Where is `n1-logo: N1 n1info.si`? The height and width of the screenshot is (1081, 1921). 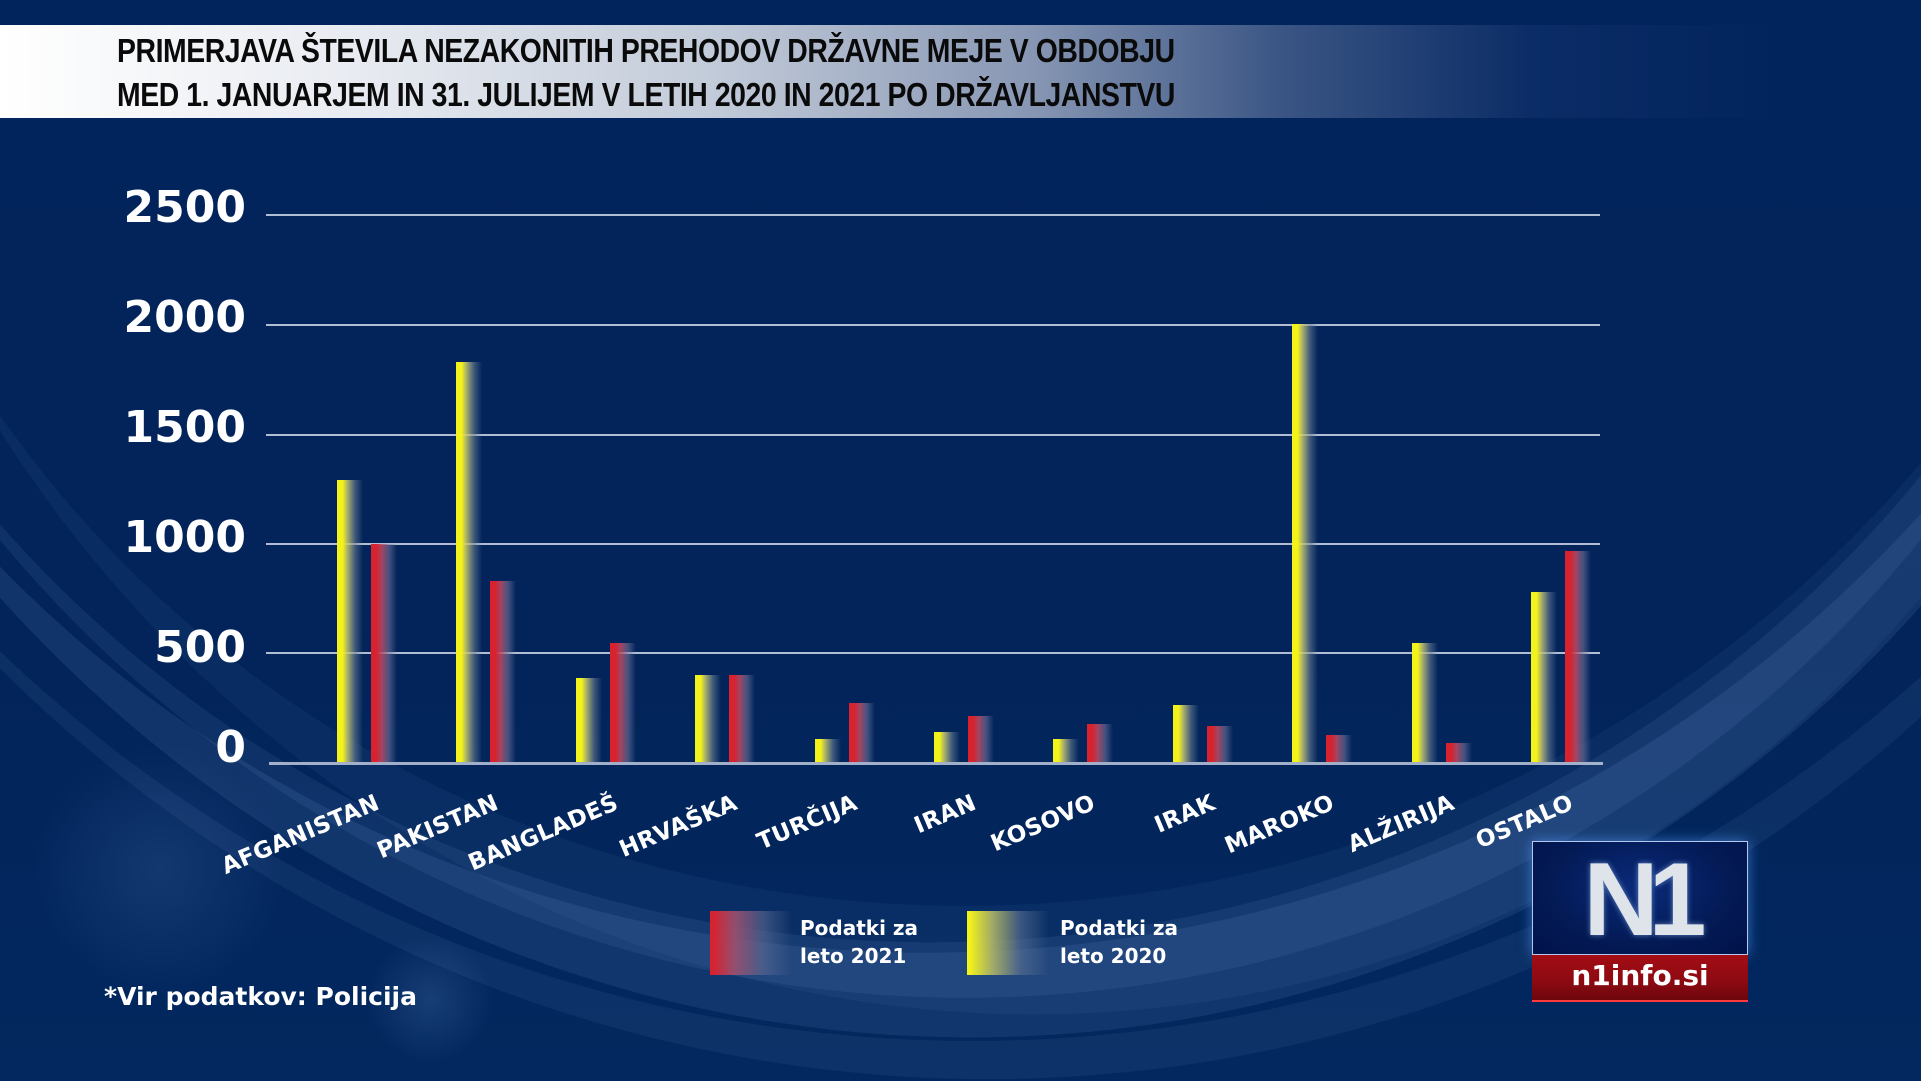 n1-logo: N1 n1info.si is located at coordinates (1640, 921).